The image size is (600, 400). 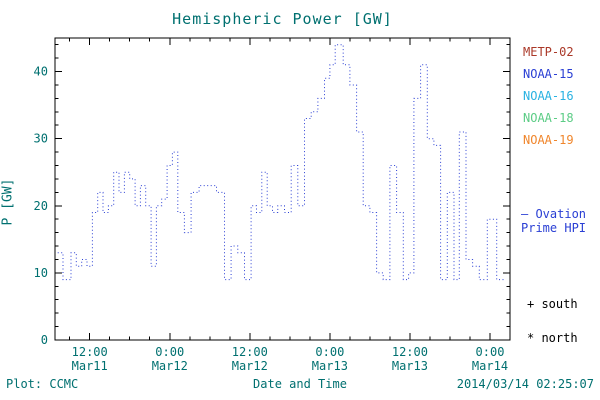 What do you see at coordinates (41, 273) in the screenshot?
I see `y-tick-label: 10` at bounding box center [41, 273].